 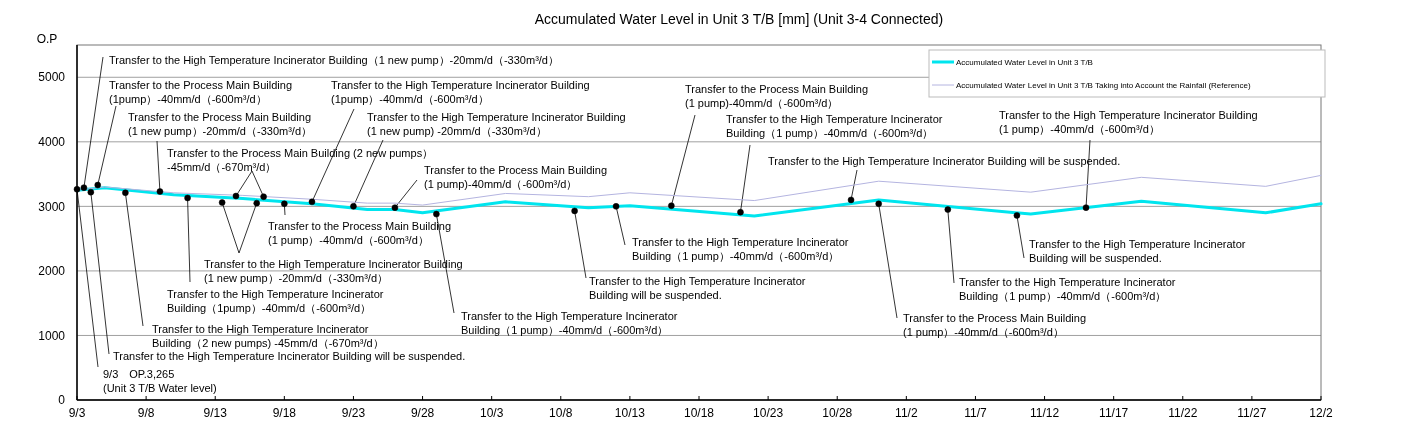 I want to click on x-tick-label: 9/28, so click(x=422, y=413).